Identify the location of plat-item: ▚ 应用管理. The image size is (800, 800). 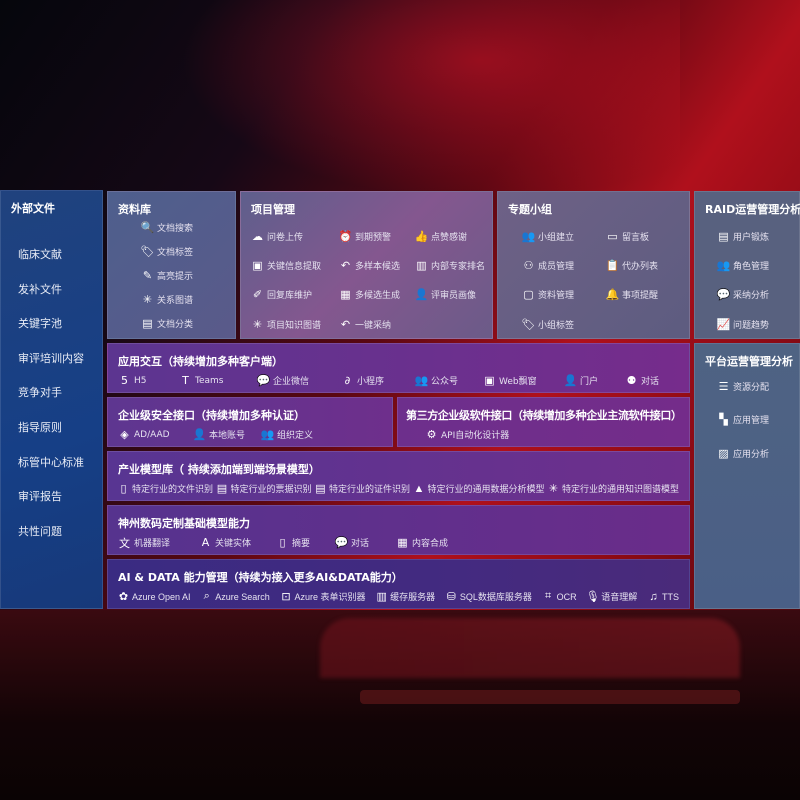
(743, 419).